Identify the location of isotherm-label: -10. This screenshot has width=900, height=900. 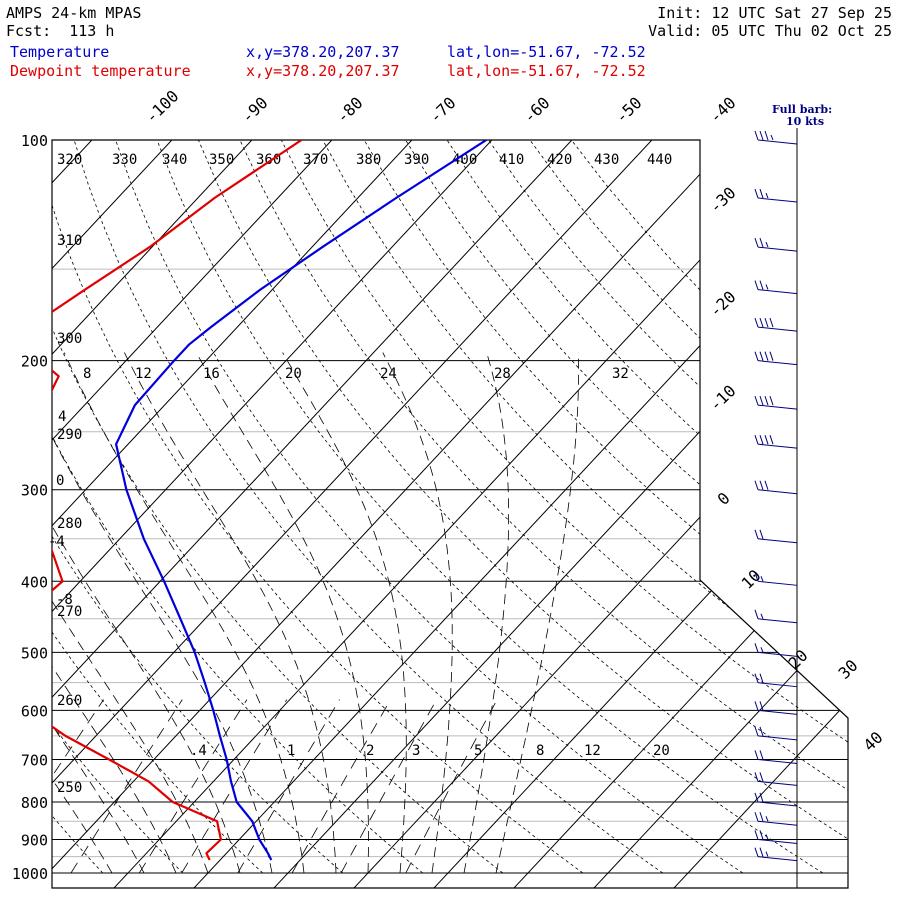
(723, 398).